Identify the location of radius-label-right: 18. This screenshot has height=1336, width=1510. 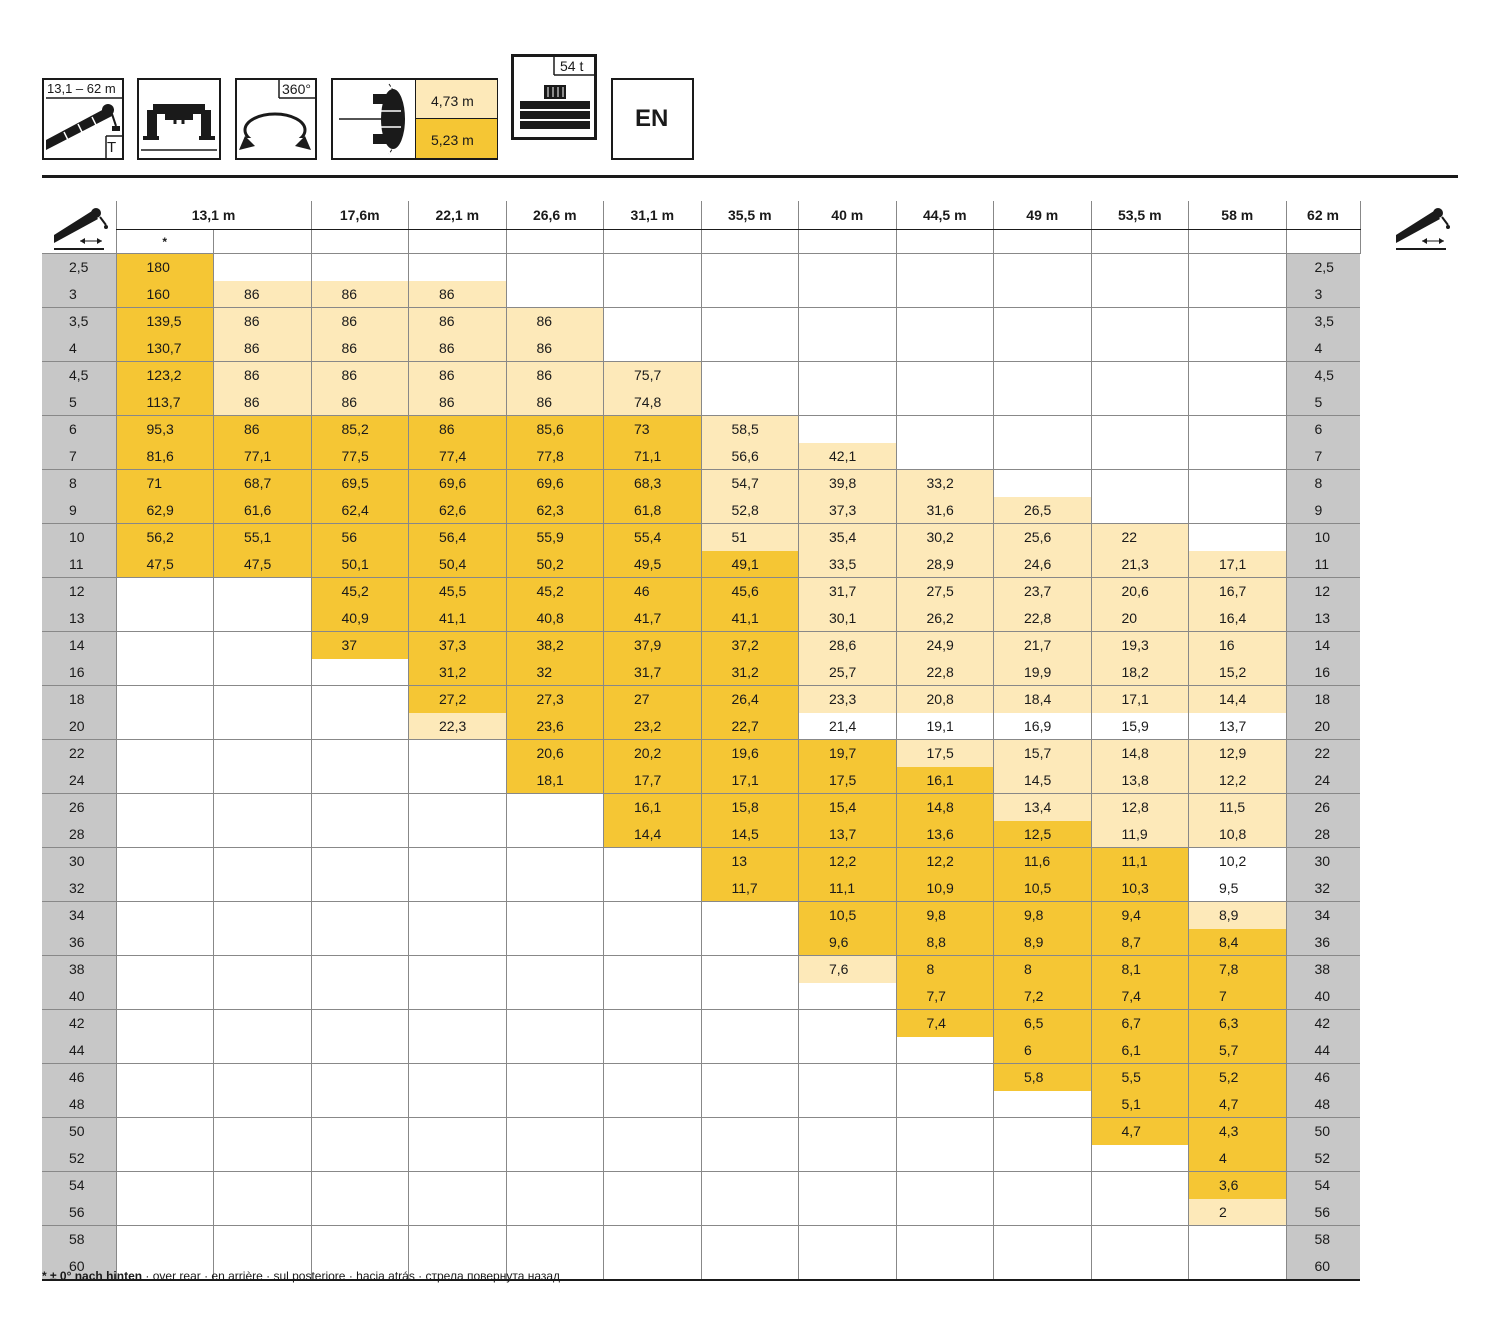
(1322, 699).